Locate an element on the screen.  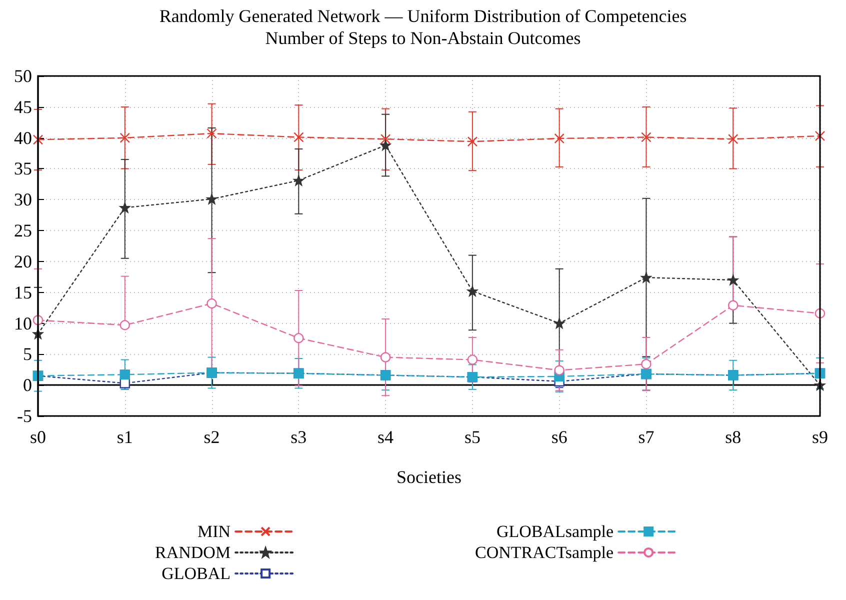
y-tick-label: 25 is located at coordinates (23, 230).